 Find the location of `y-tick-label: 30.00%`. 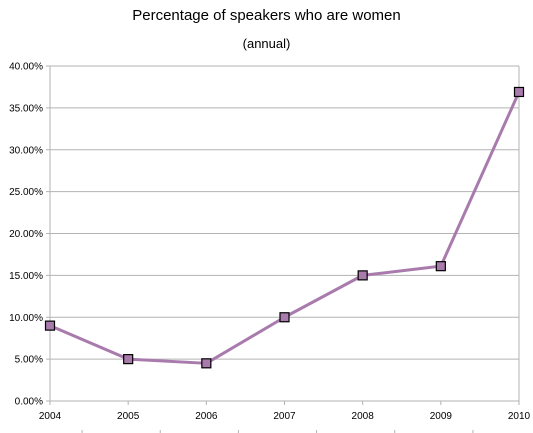

y-tick-label: 30.00% is located at coordinates (26, 150).